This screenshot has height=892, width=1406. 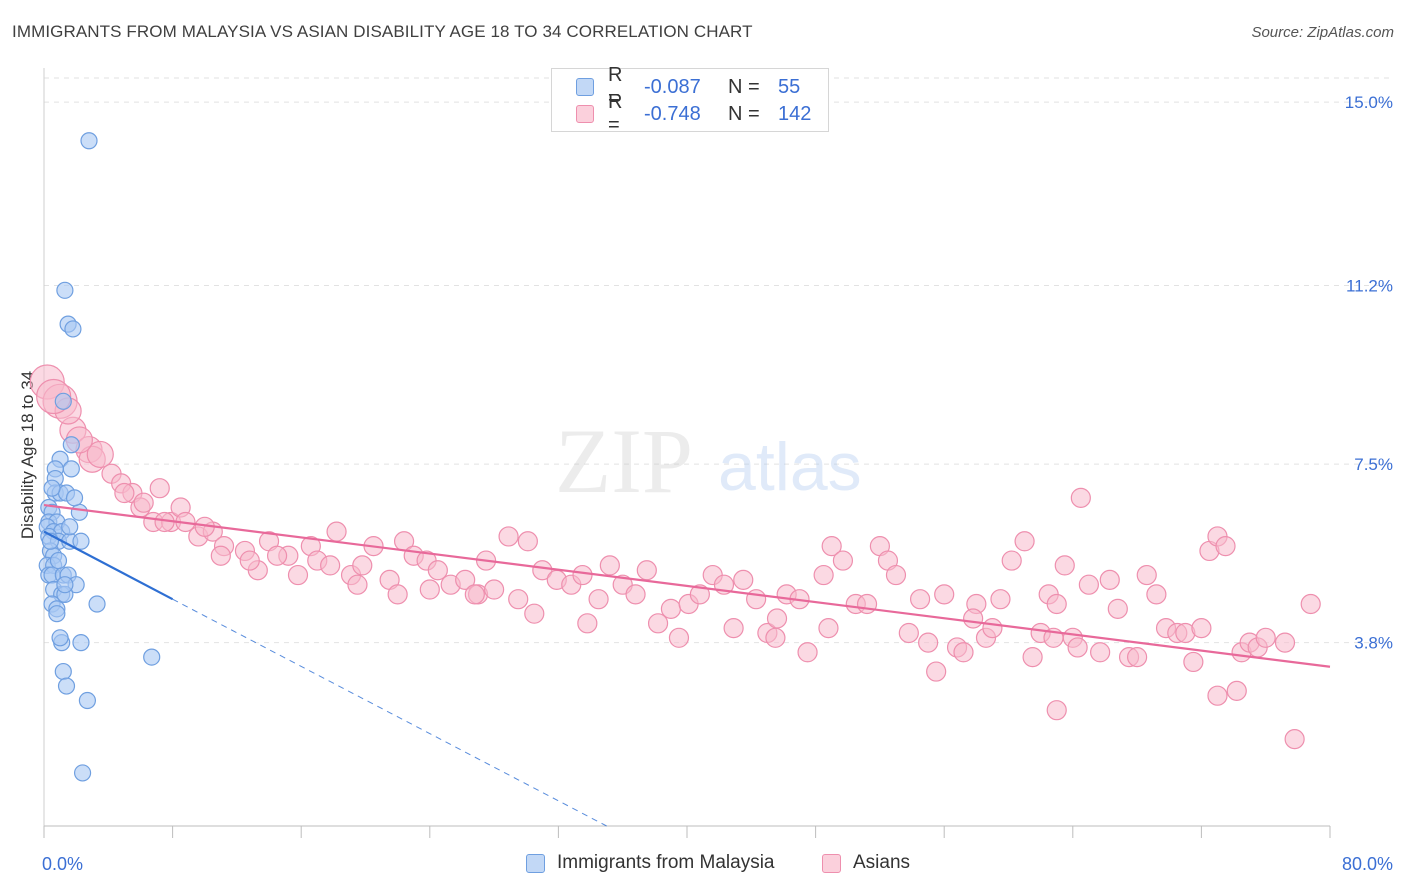 I want to click on source-credit: Source: ZipAtlas.com, so click(x=1322, y=32).